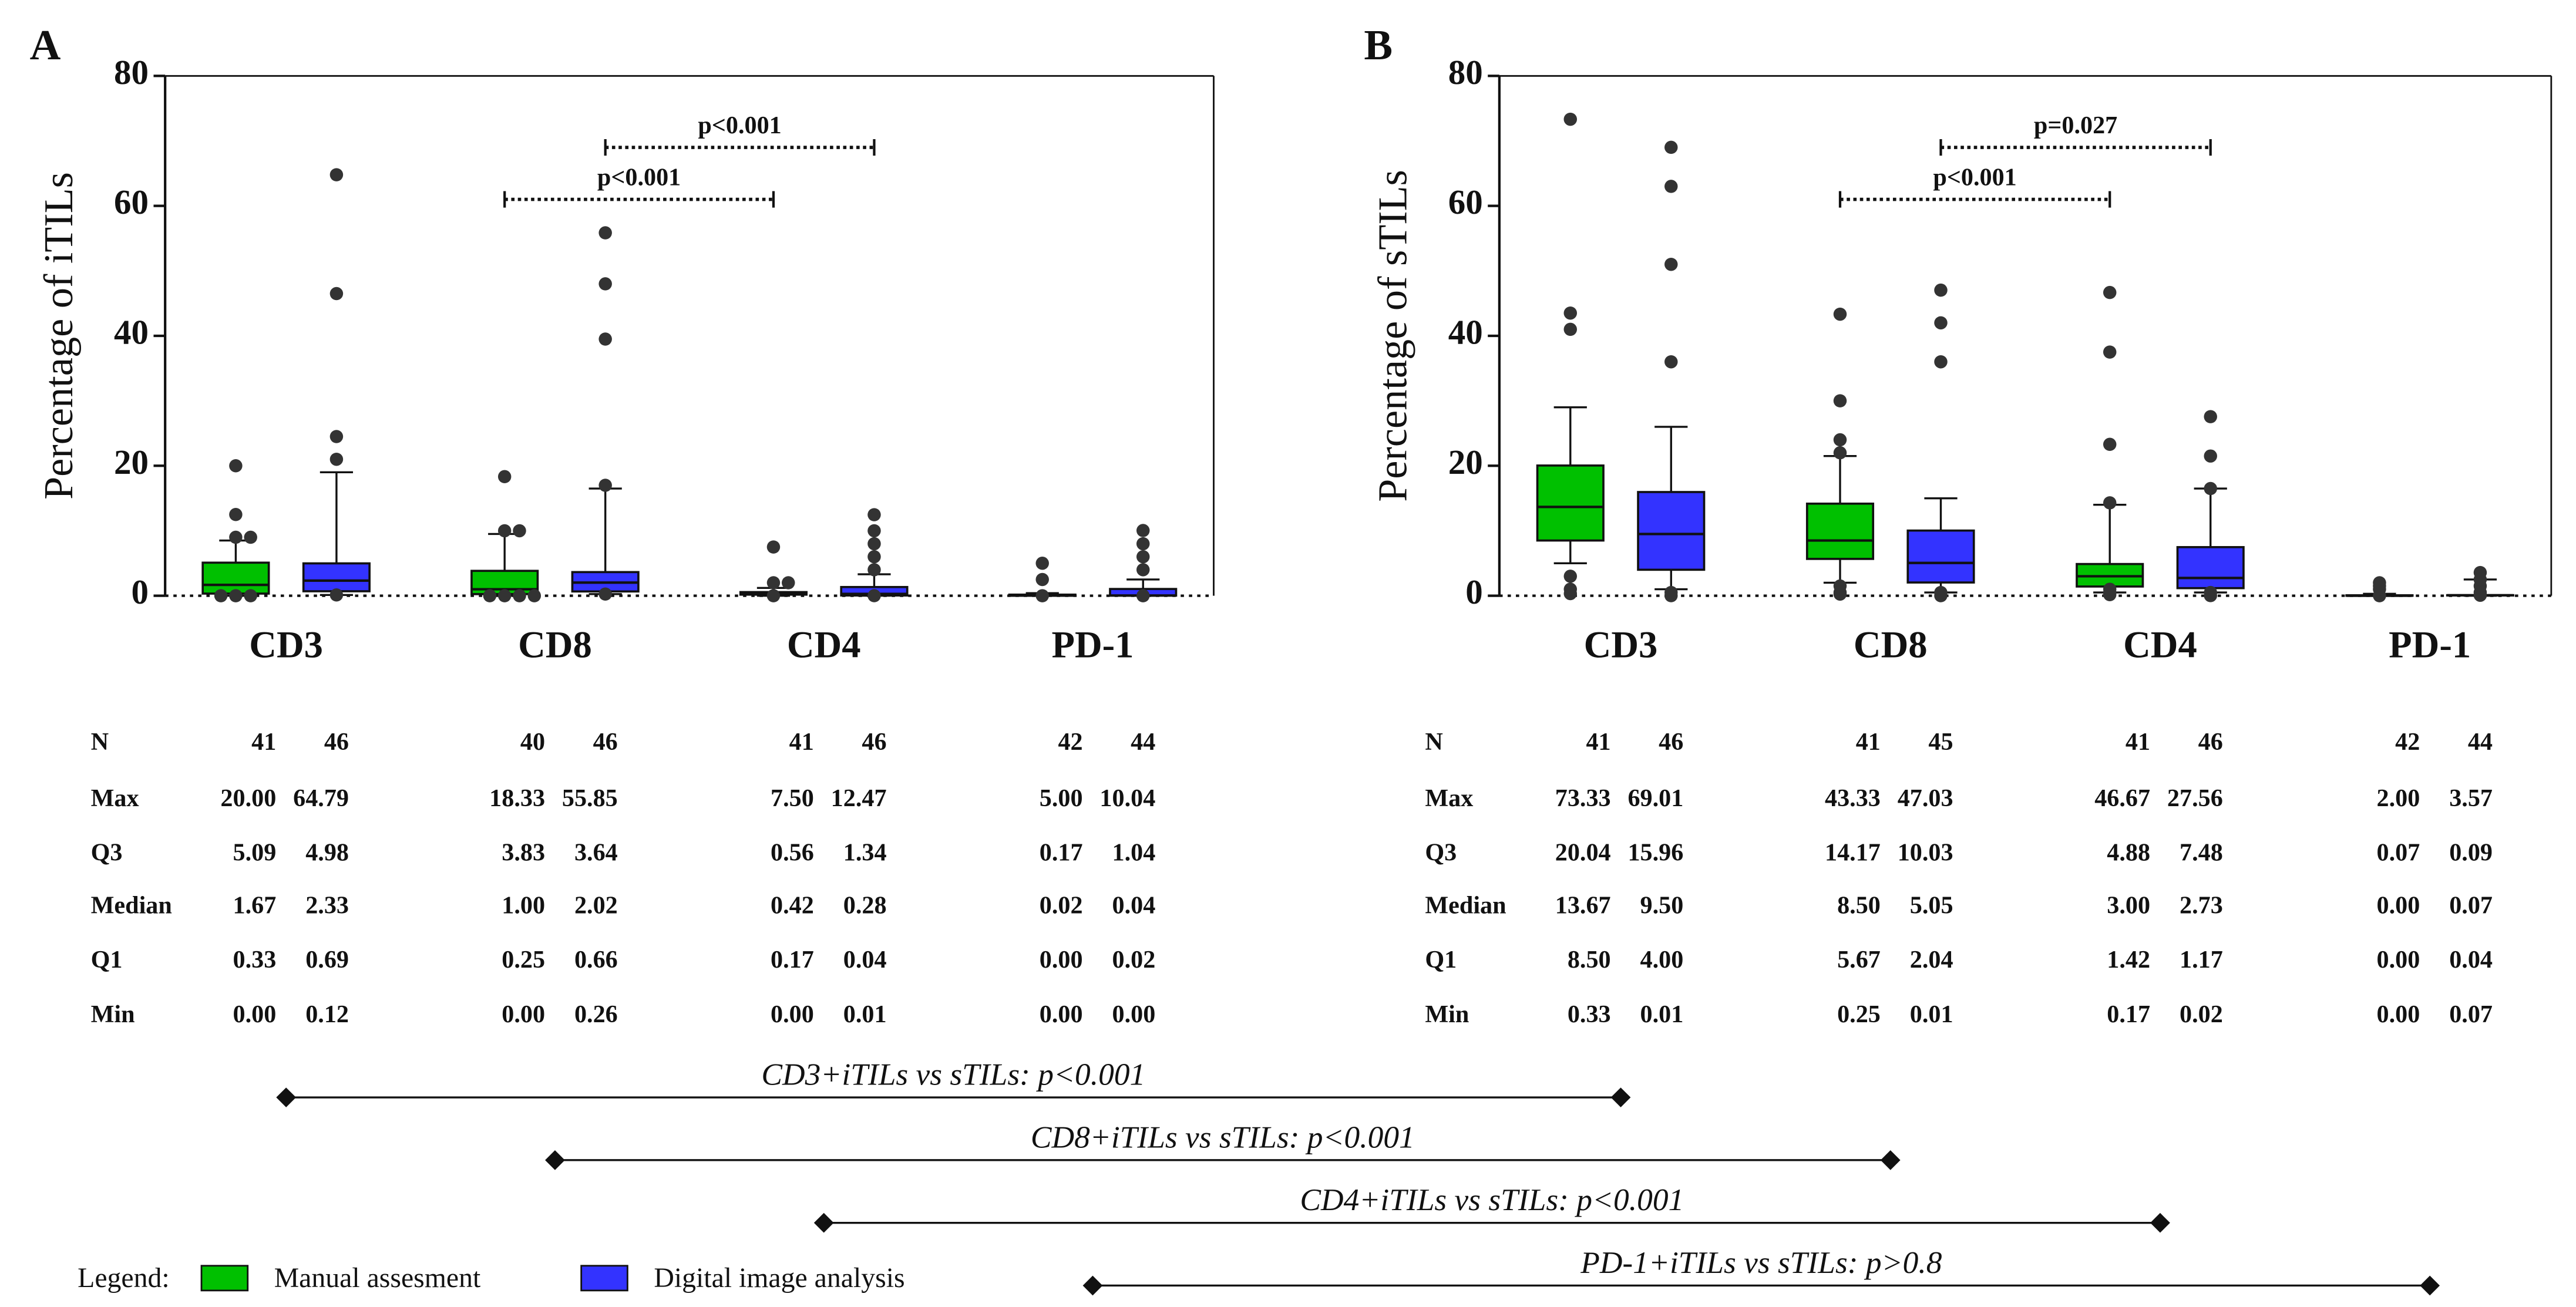 The height and width of the screenshot is (1307, 2576). I want to click on legend-label: Manual assesment, so click(378, 1277).